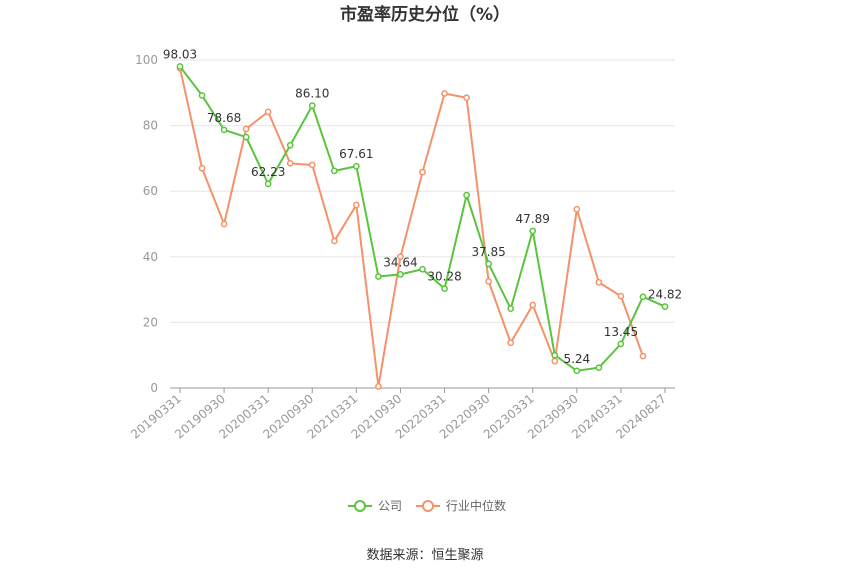 This screenshot has width=850, height=575. What do you see at coordinates (150, 257) in the screenshot?
I see `y-tick-label: 40` at bounding box center [150, 257].